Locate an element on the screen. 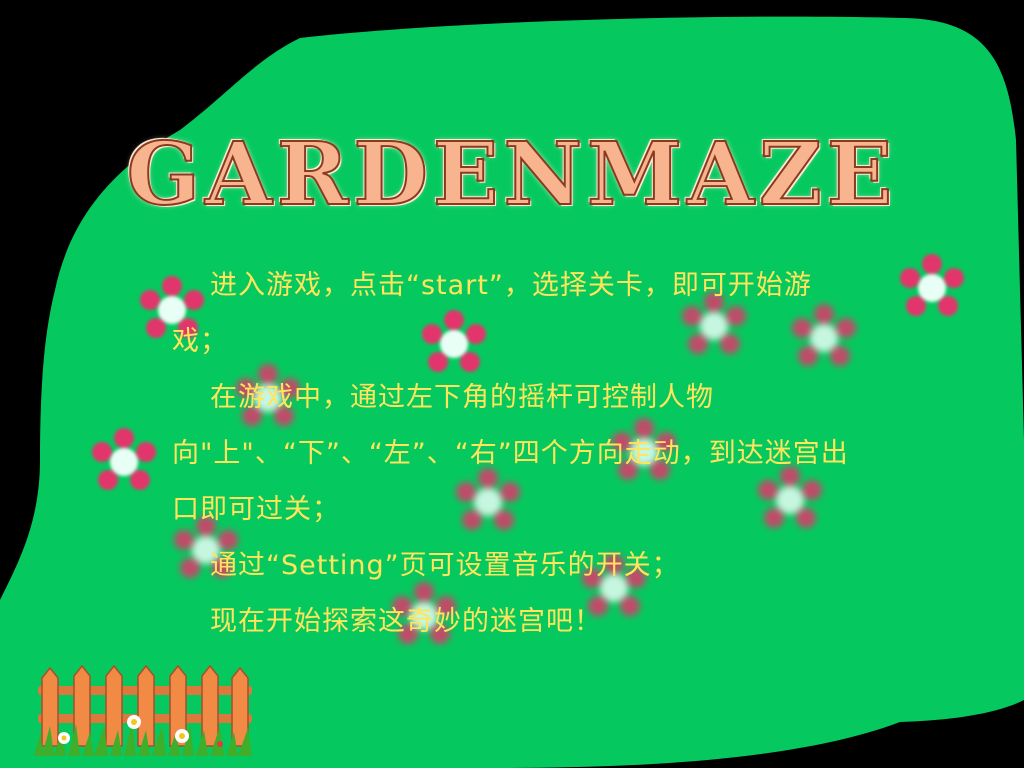 The height and width of the screenshot is (768, 1024). instruction-paragraph: 现在开始探索这奇妙的迷宫吧！ is located at coordinates (406, 621).